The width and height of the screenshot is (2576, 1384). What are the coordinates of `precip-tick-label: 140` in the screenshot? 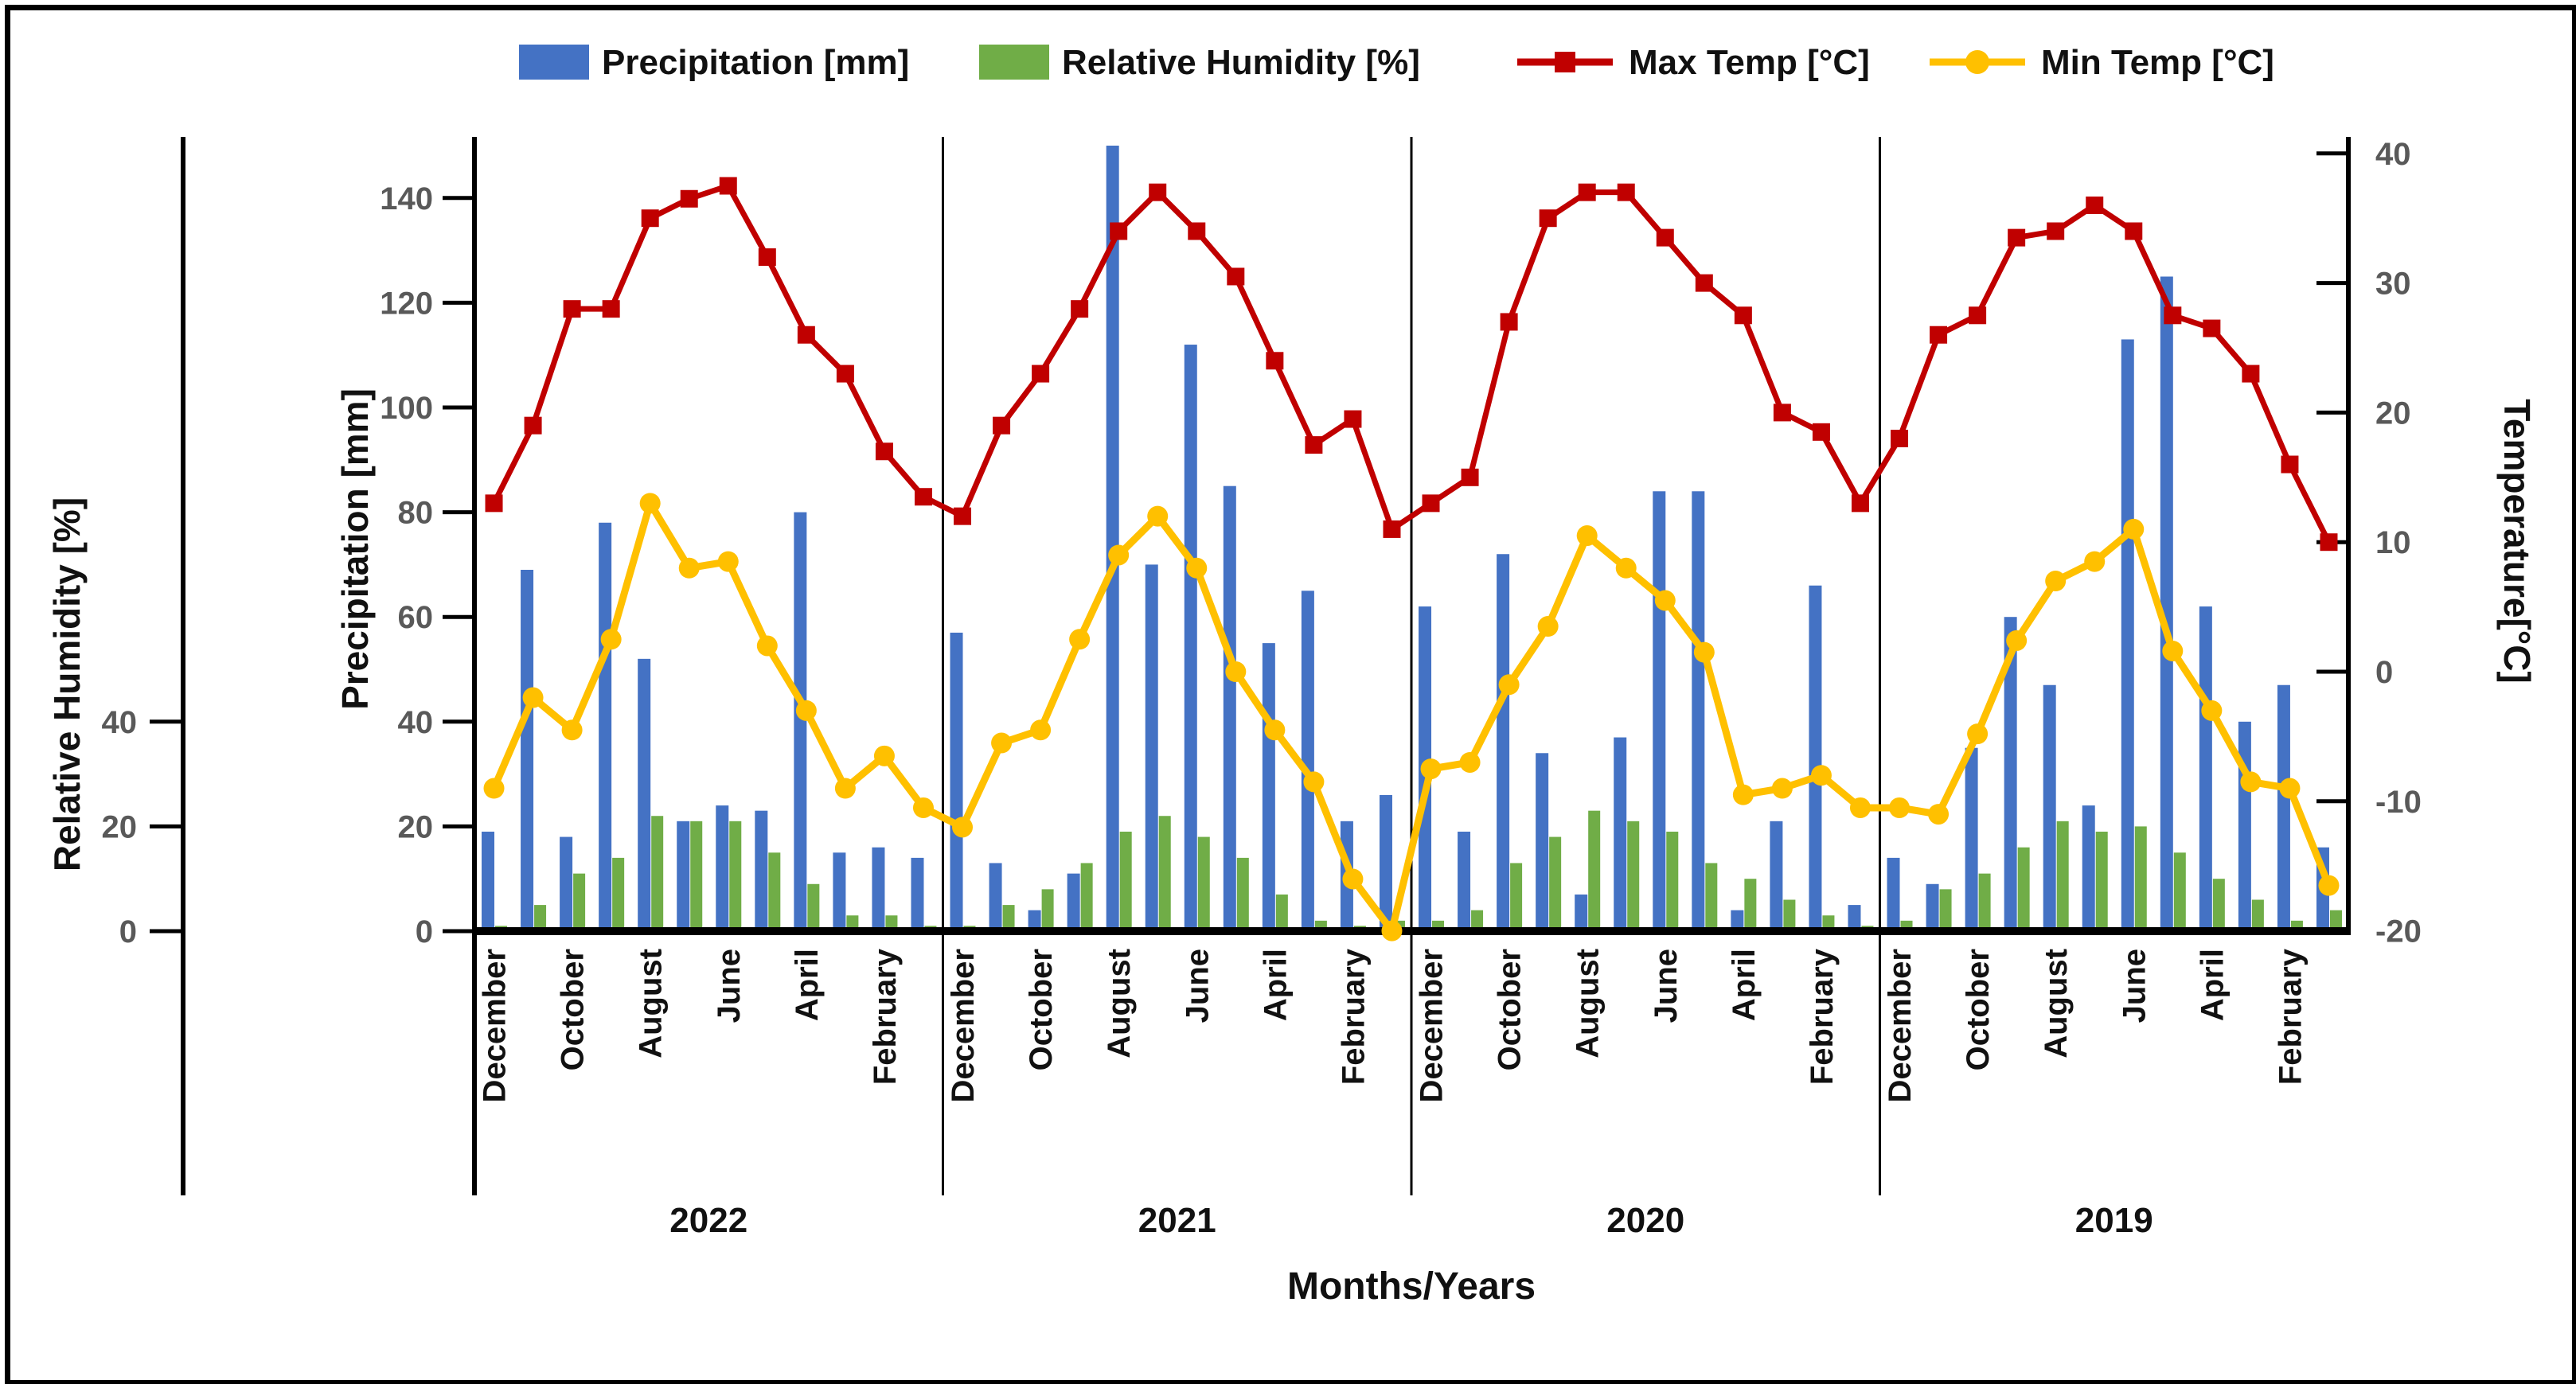 It's located at (406, 198).